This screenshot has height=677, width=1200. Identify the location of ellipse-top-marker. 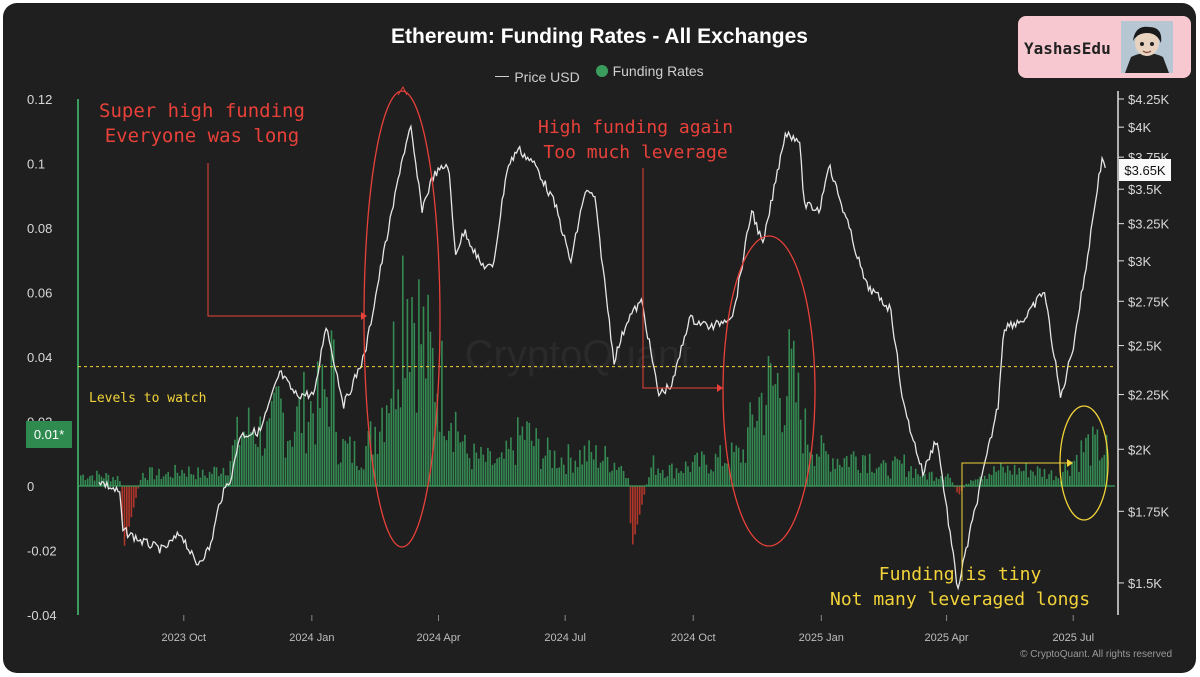
(402, 90).